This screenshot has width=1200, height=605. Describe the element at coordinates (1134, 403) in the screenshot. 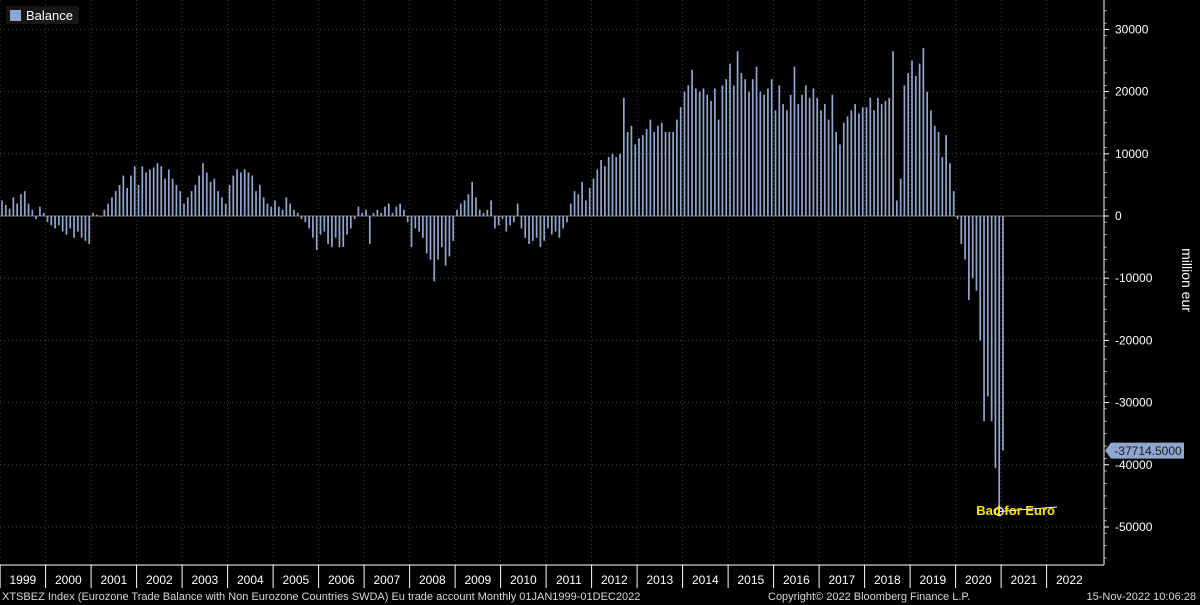

I see `y-tick-label: -30000` at that location.